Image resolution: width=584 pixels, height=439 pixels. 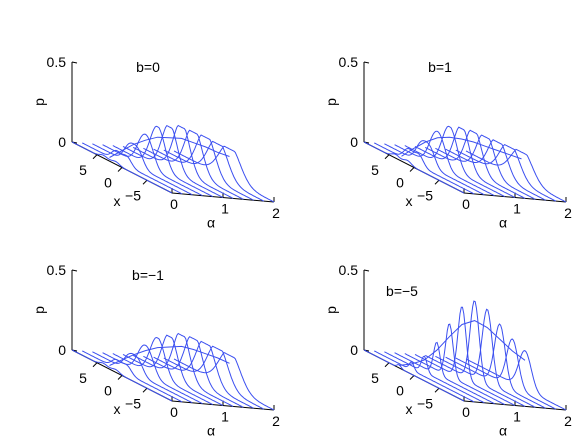 What do you see at coordinates (440, 67) in the screenshot?
I see `subplot-title: b=1` at bounding box center [440, 67].